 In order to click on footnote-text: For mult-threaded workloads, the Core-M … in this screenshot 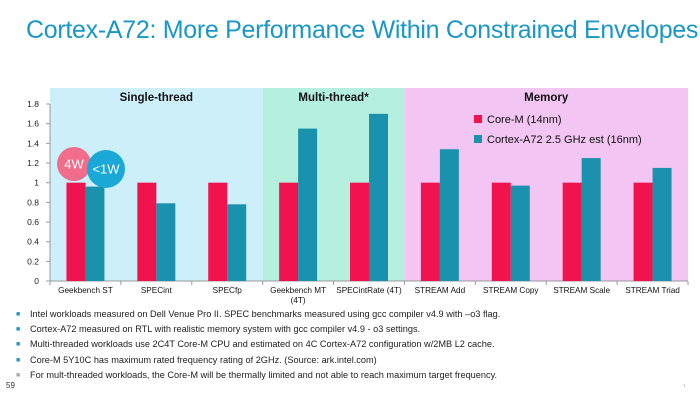, I will do `click(264, 374)`.